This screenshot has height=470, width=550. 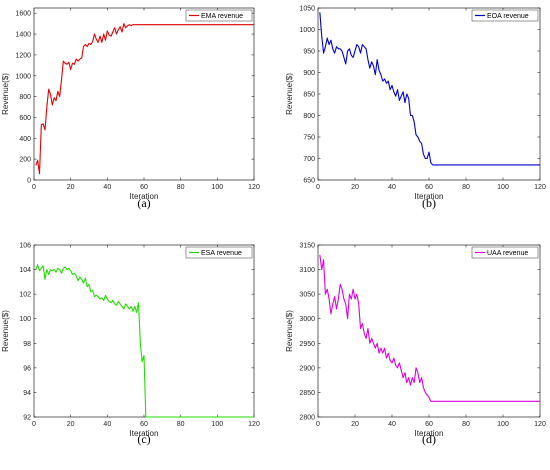 I want to click on legend-entry: ESA revenue, so click(x=221, y=253).